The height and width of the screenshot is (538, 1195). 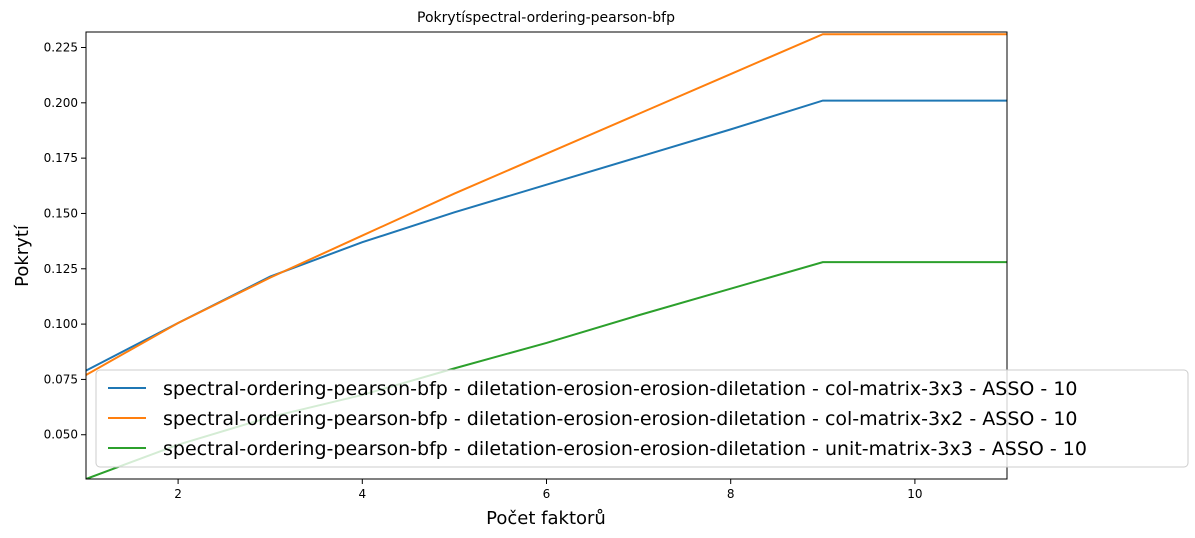 I want to click on y-tick-label: 0.050, so click(x=61, y=435).